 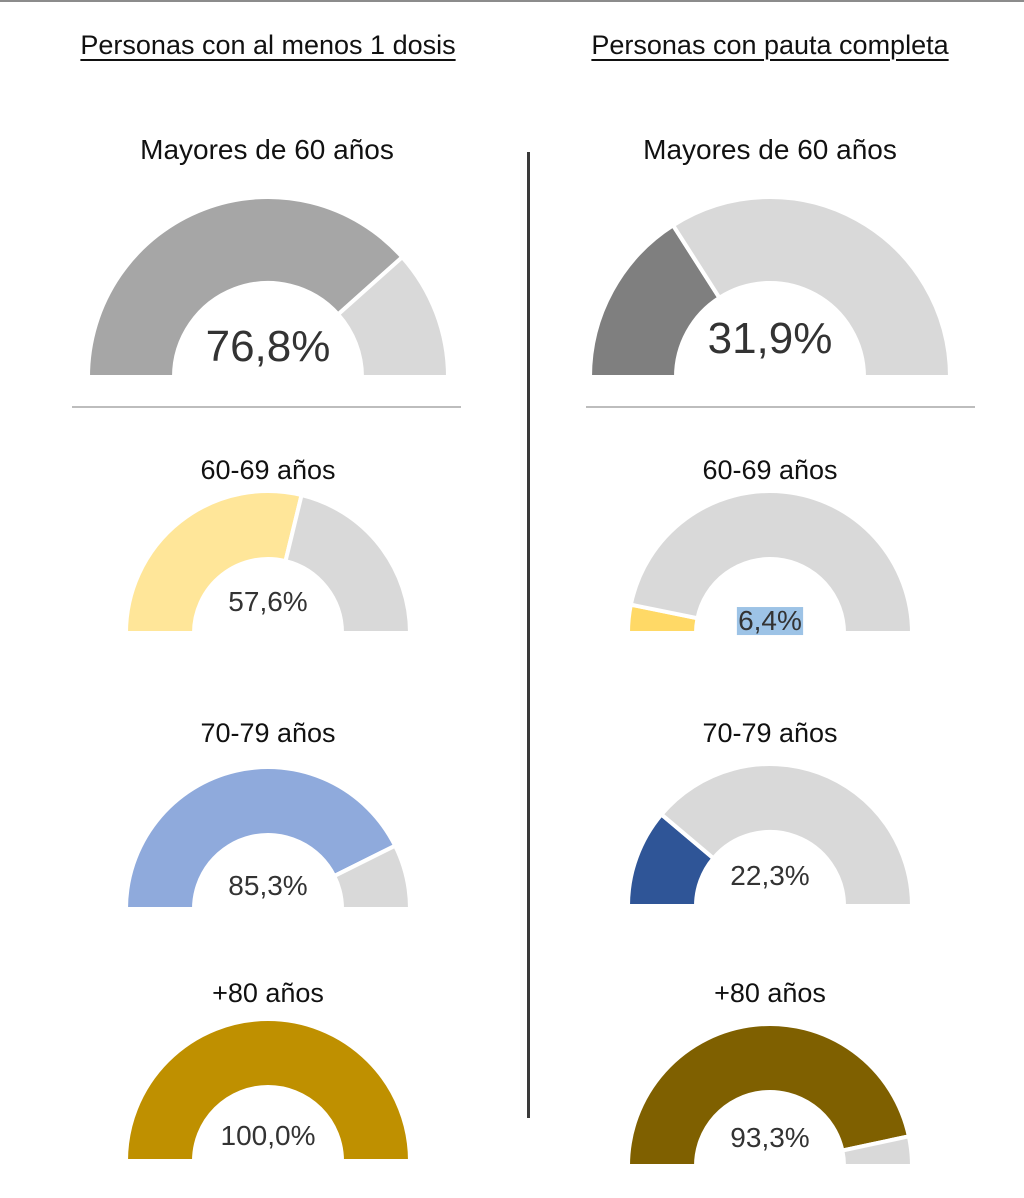 I want to click on gauge-left-80plus: 100,0%, so click(x=268, y=1090).